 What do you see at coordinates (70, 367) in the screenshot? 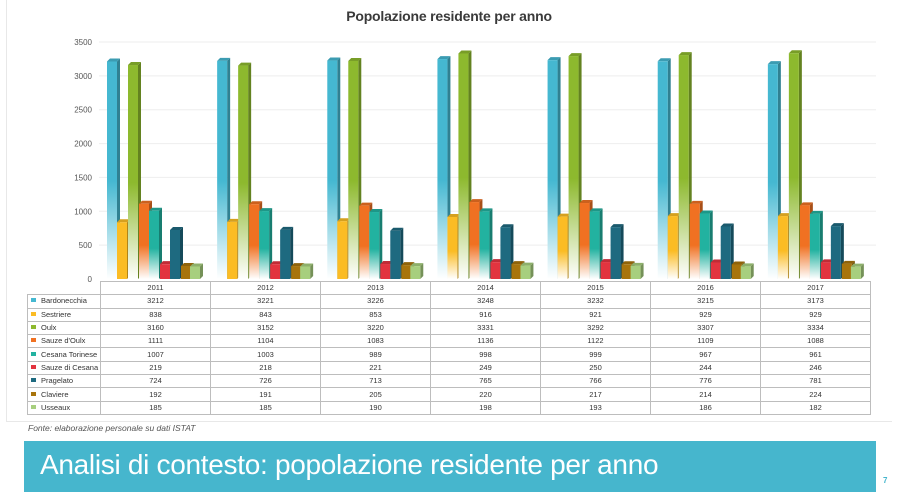
I see `series-name: Sauze di Cesana` at bounding box center [70, 367].